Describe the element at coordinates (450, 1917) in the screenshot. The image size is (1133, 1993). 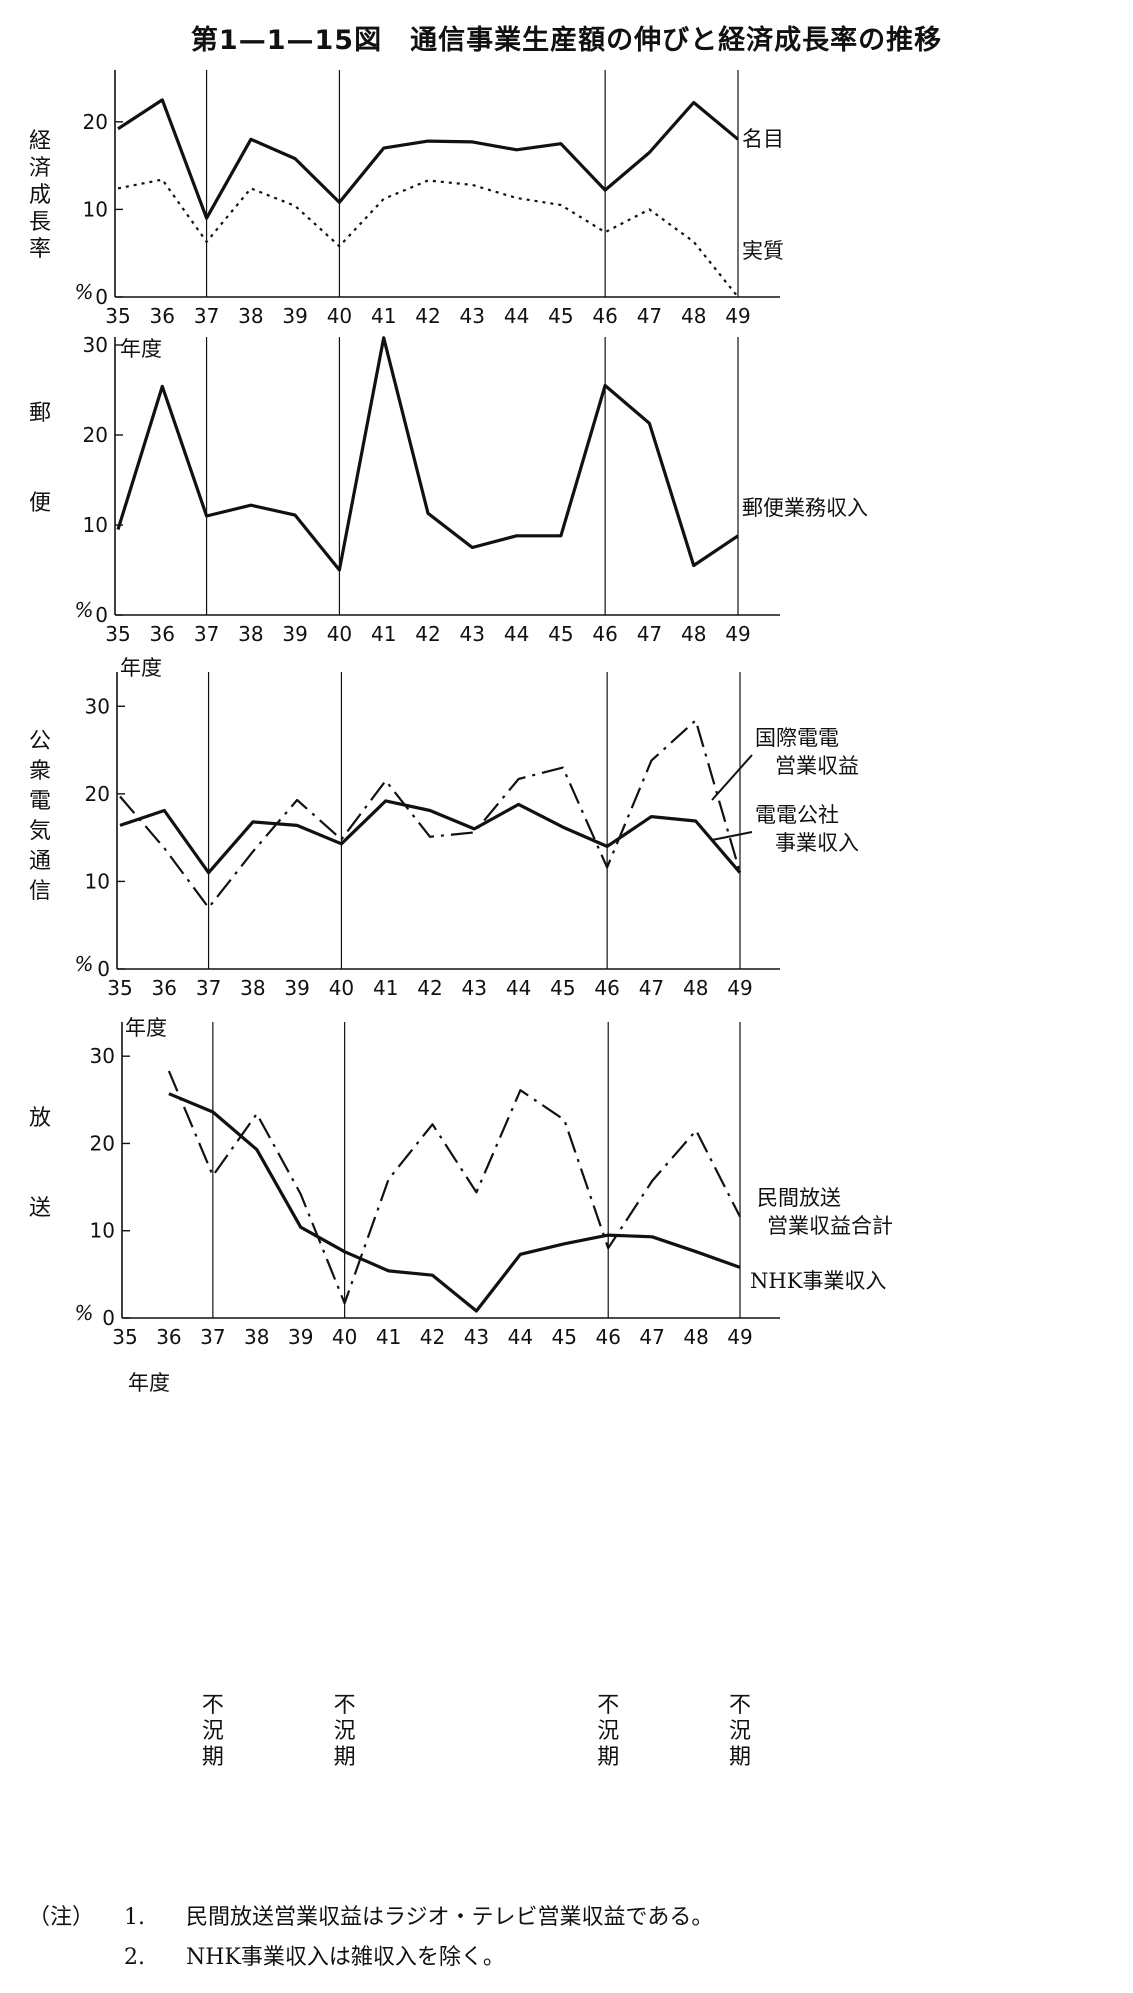
I see `note-text: 民間放送営業収益はラジオ・テレビ営業収益である。` at that location.